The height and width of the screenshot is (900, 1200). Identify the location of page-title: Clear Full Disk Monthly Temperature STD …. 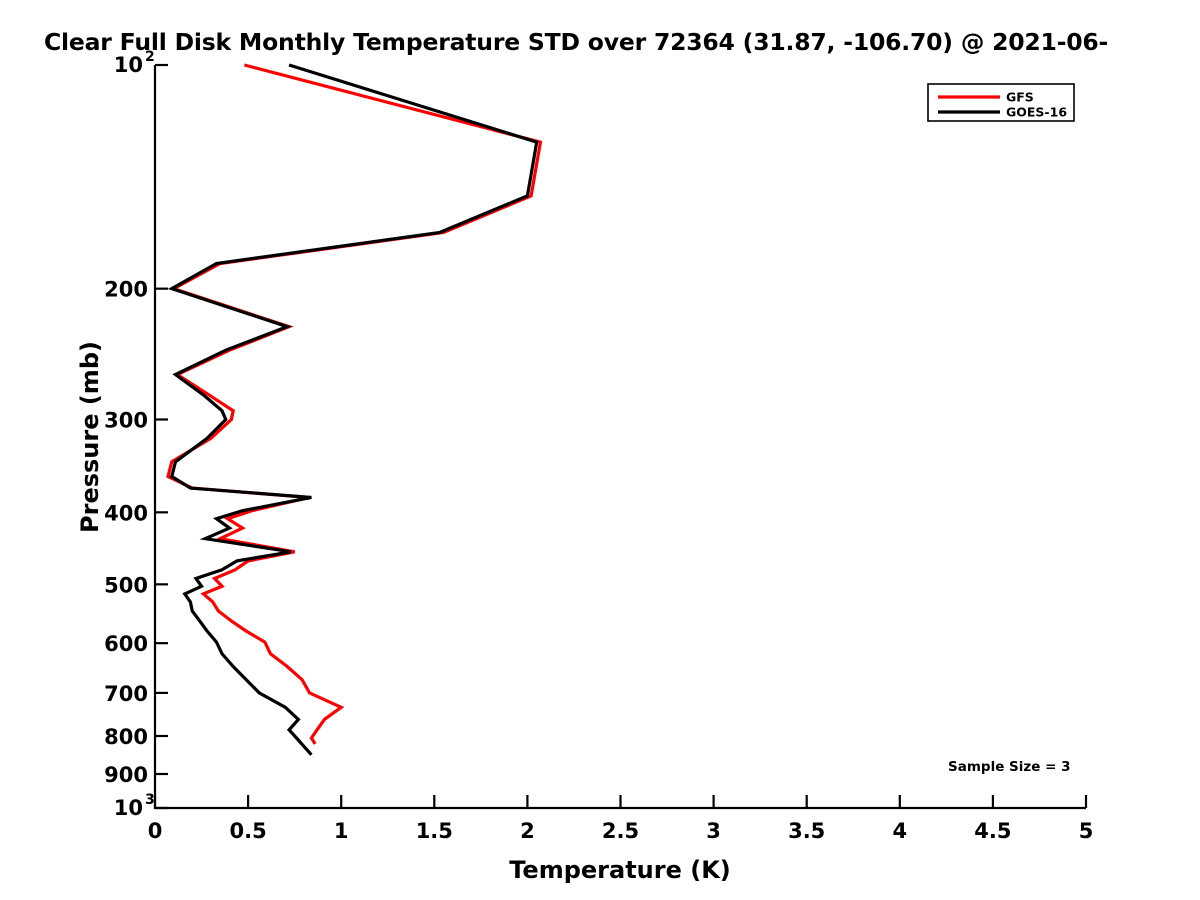
(576, 42).